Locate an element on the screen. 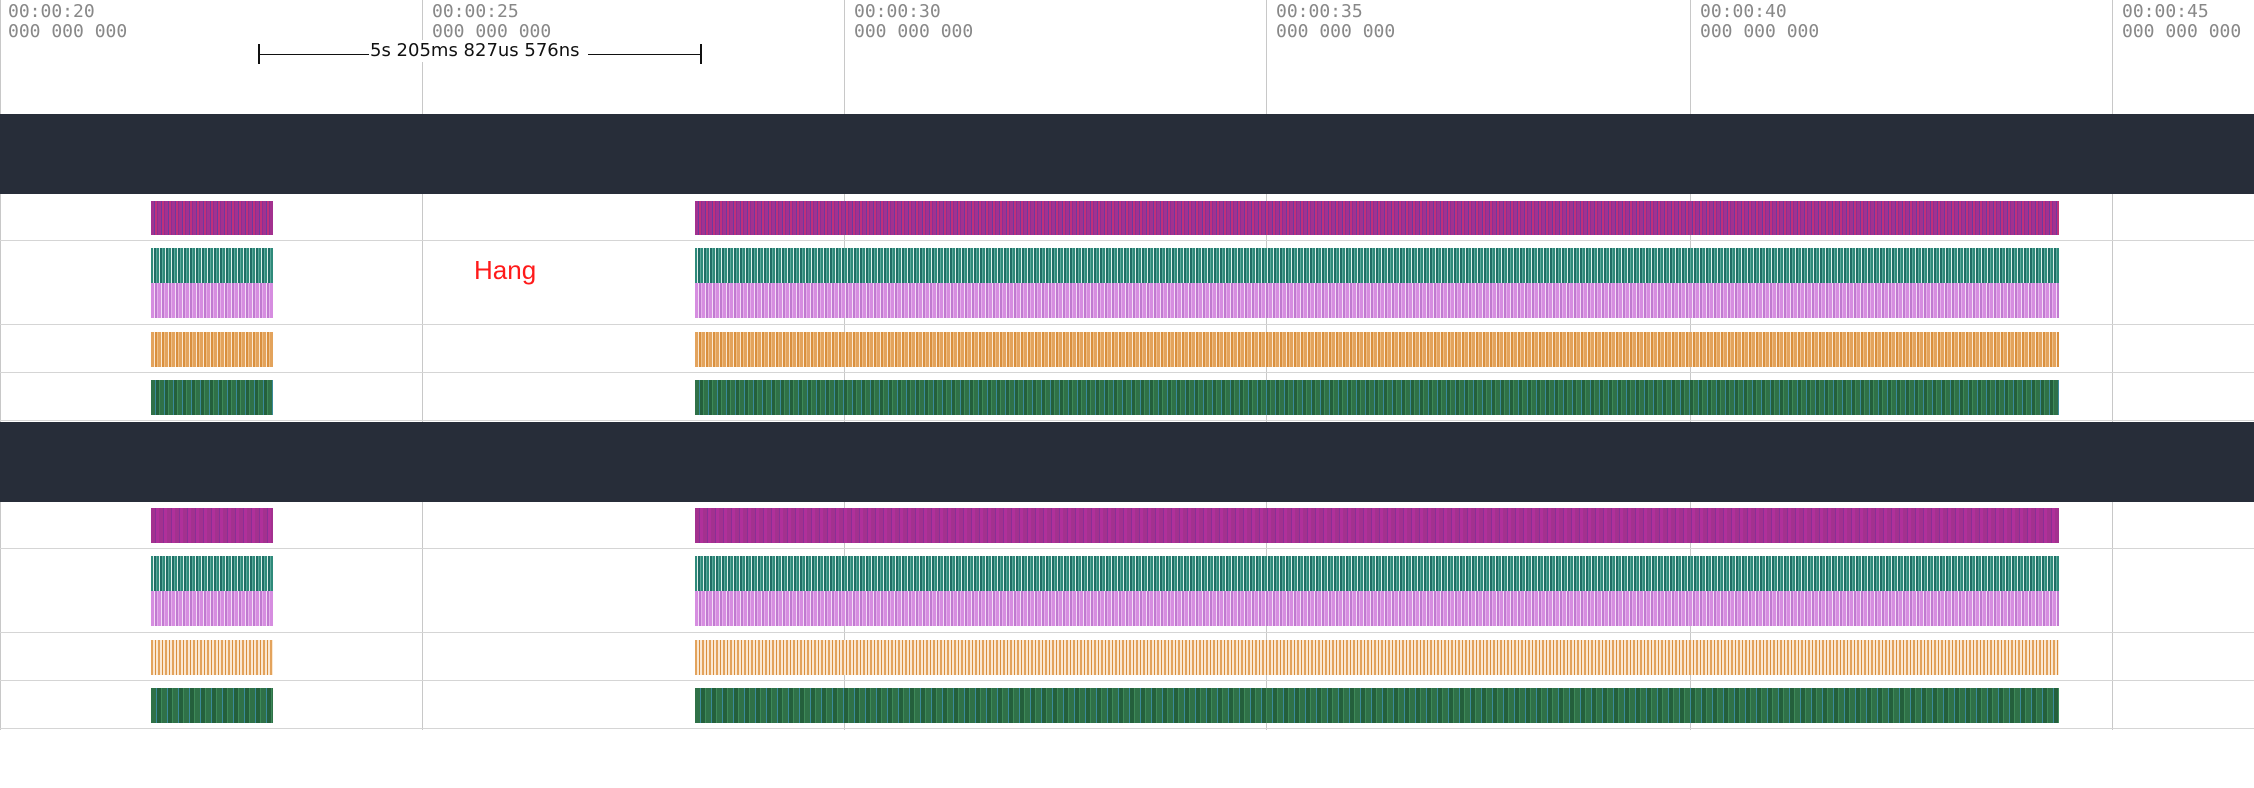 Image resolution: width=2254 pixels, height=788 pixels. selection-line-left is located at coordinates (314, 54).